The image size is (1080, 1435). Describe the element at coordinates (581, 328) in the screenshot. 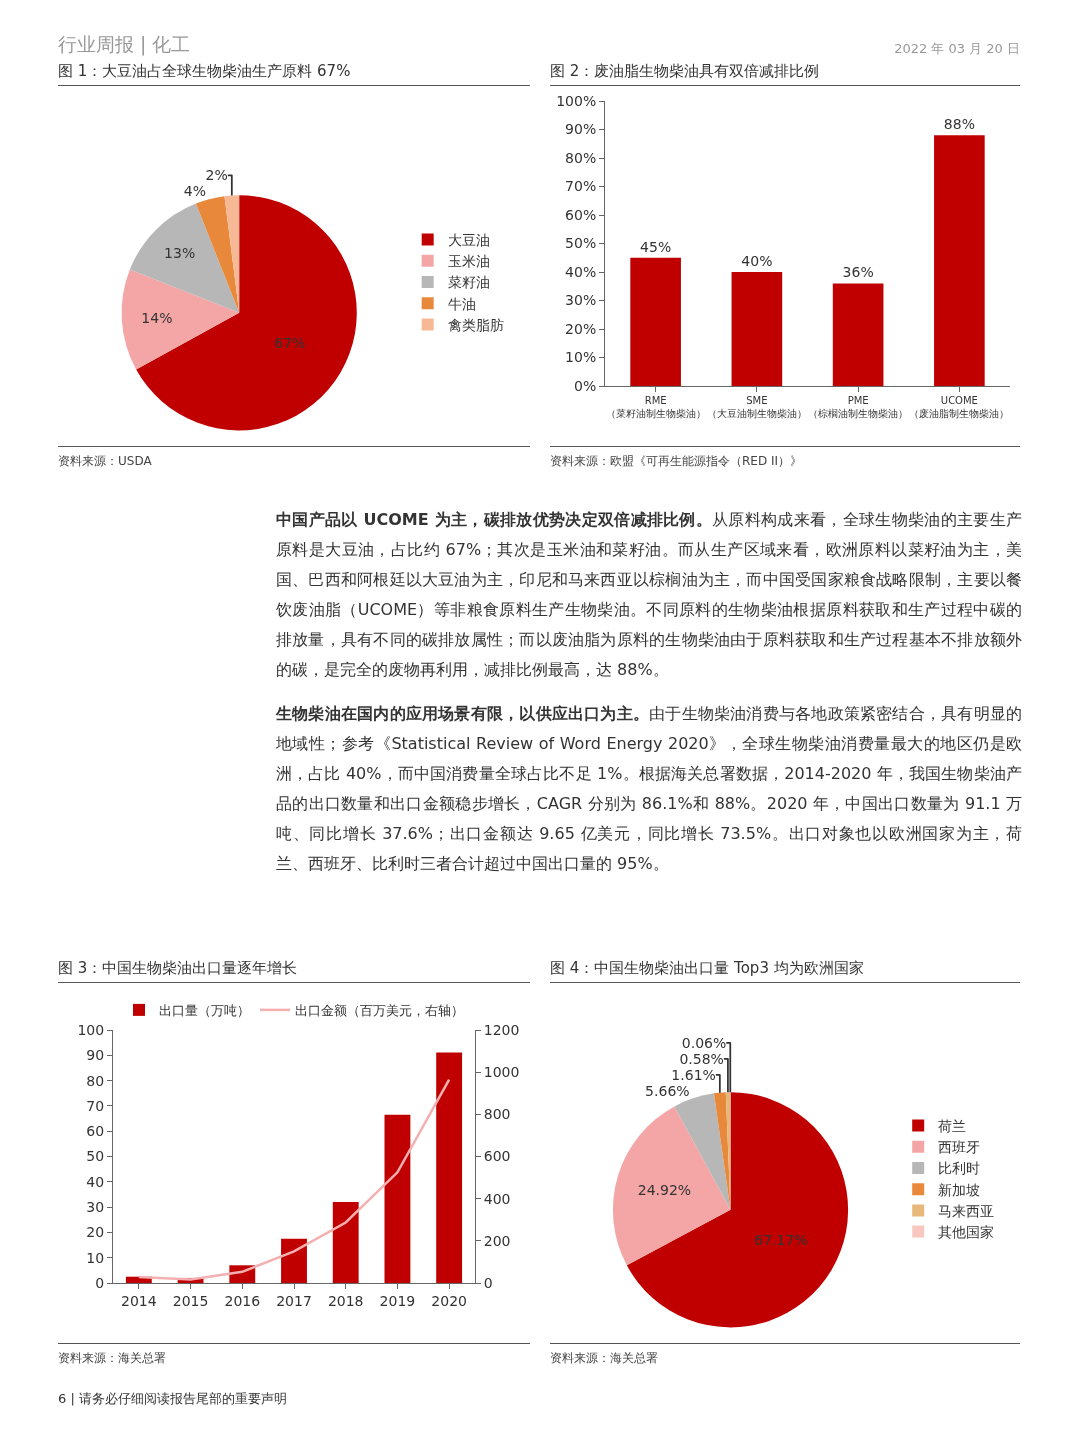

I see `y-tick-label: 20%` at that location.